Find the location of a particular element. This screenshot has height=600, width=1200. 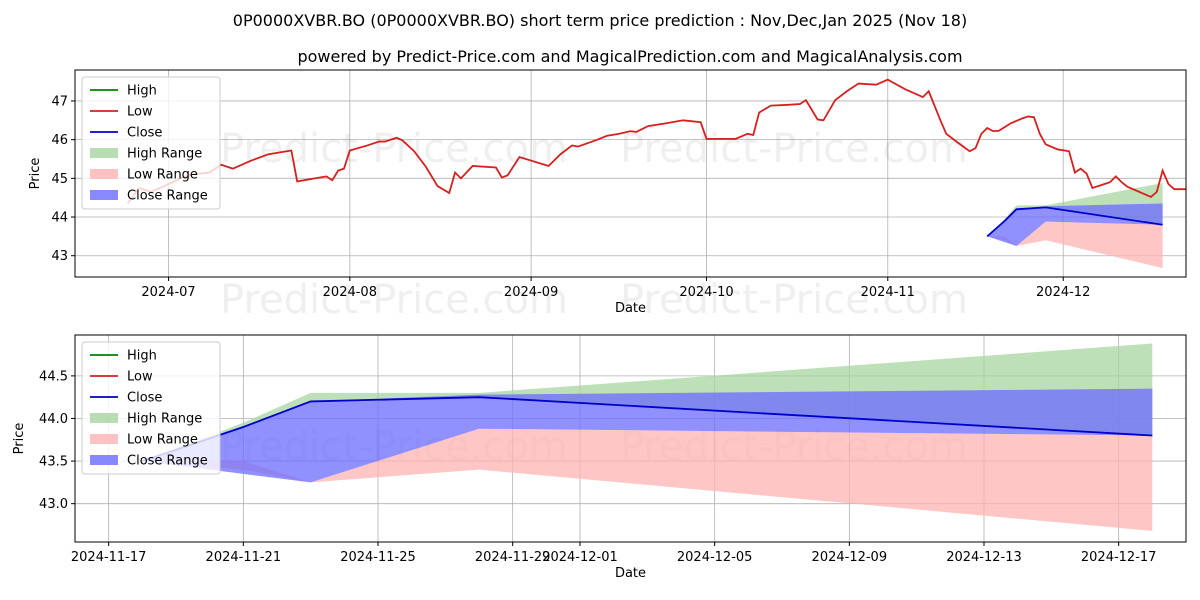

y-tick-label: 43.0 is located at coordinates (53, 504).